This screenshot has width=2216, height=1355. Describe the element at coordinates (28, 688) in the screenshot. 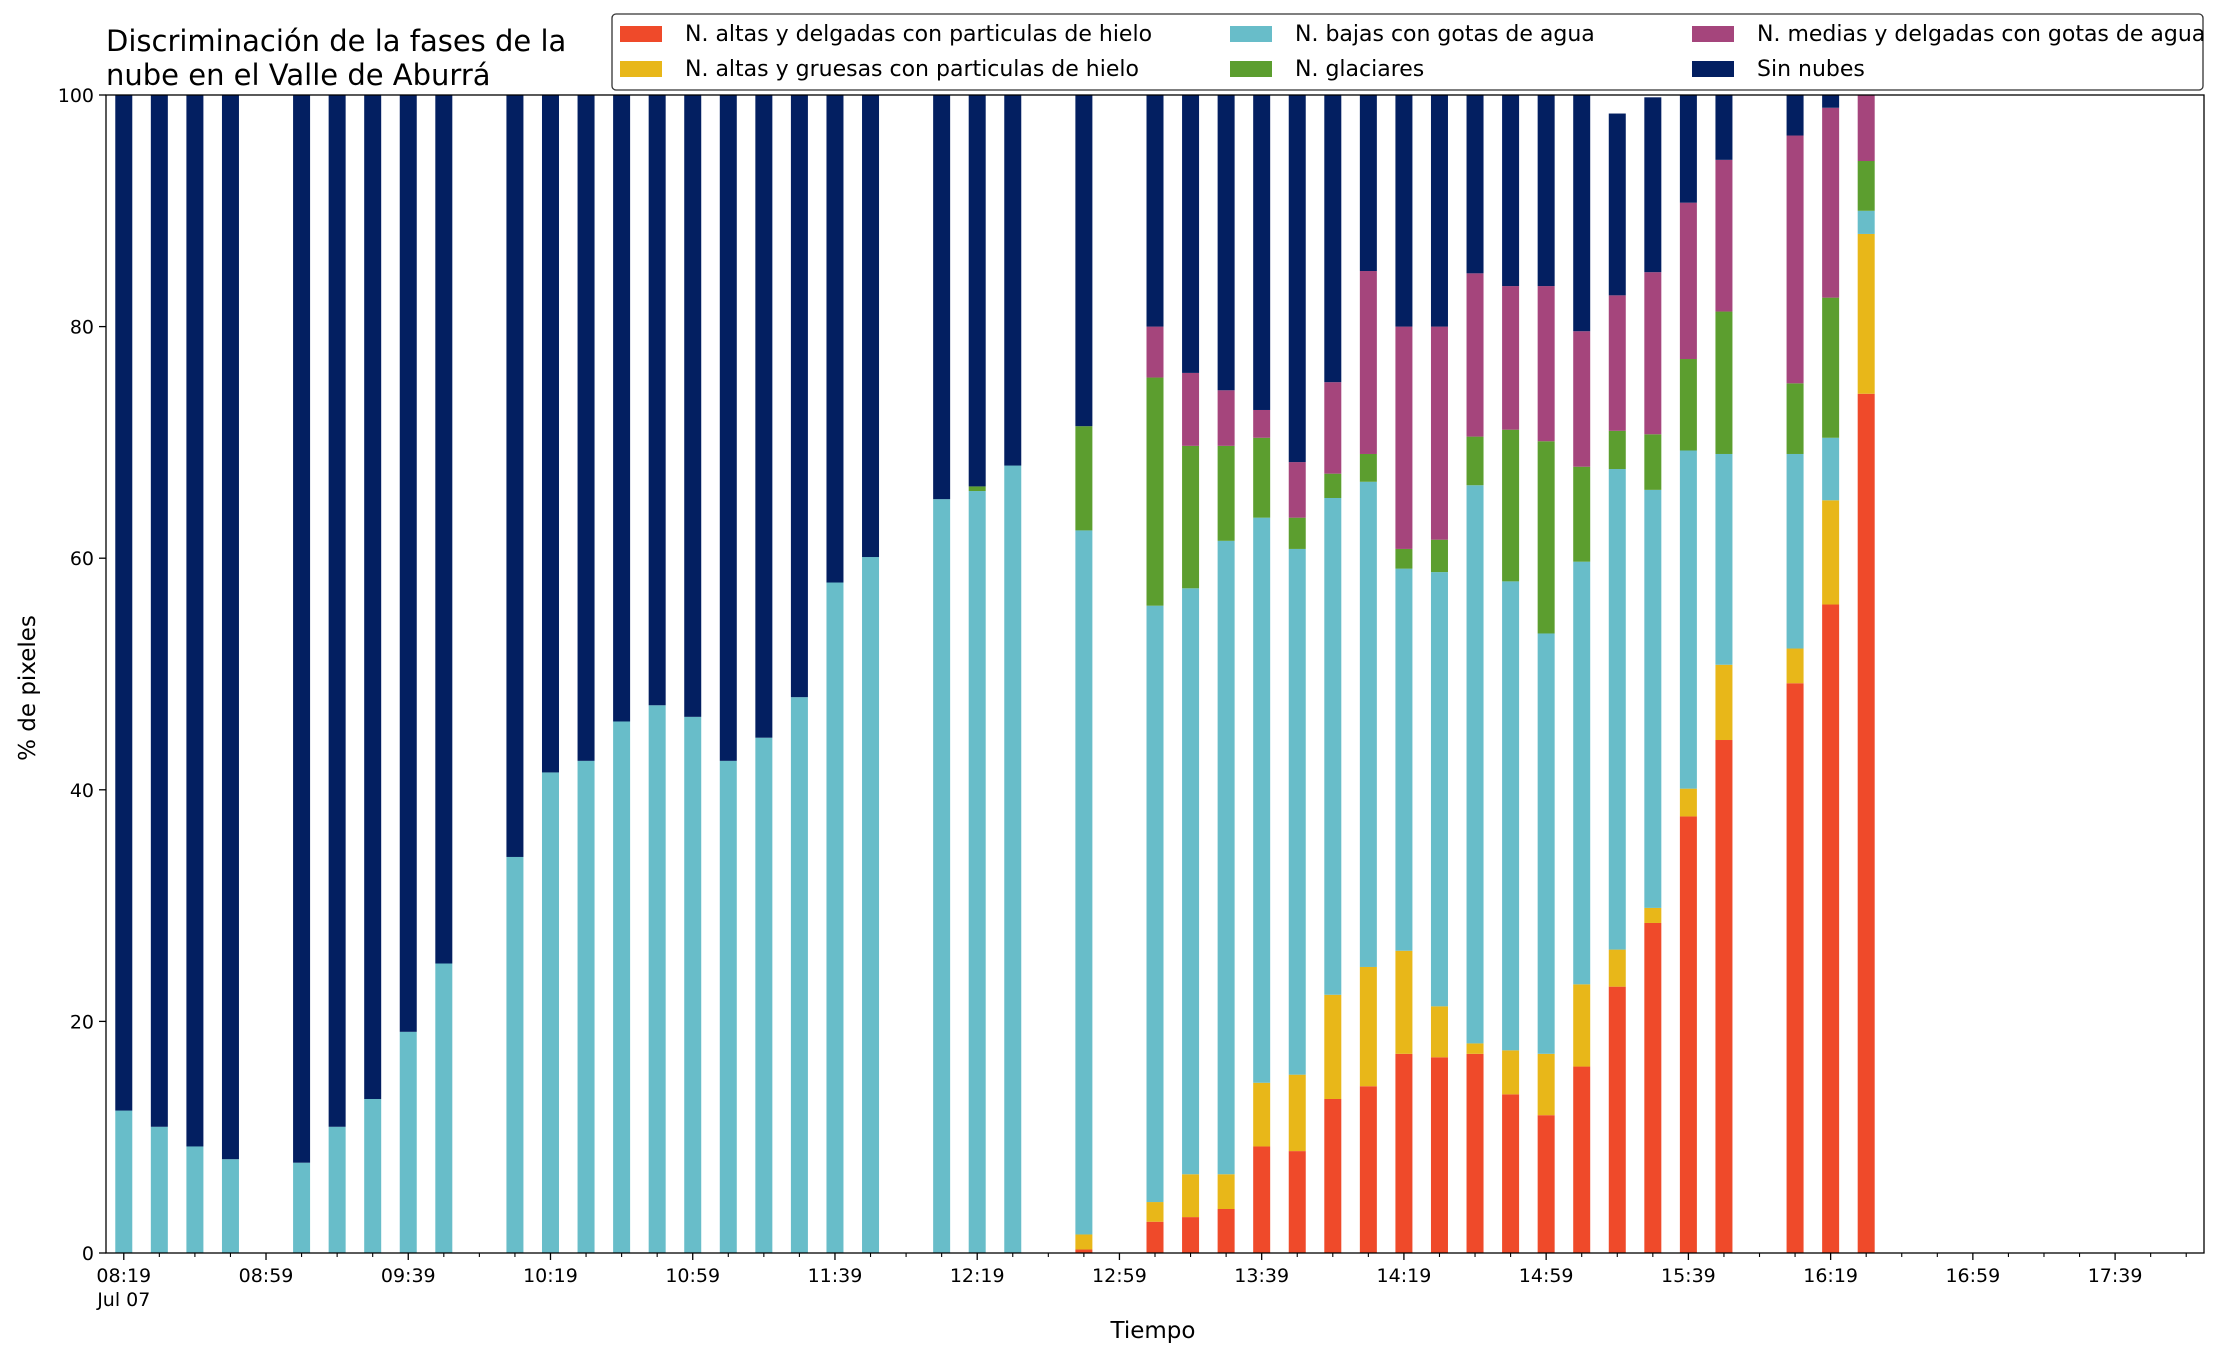

I see `y-axis-title: % de pixeles` at that location.